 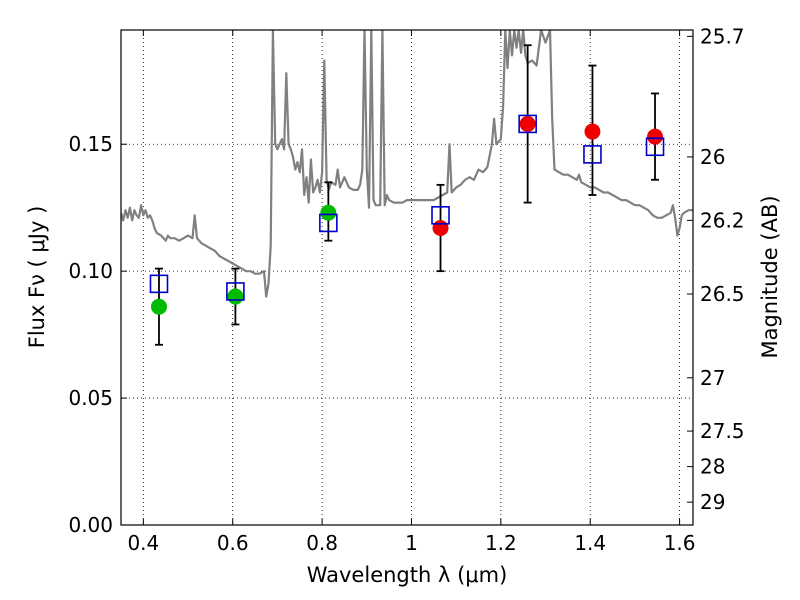 I want to click on right-y-axis-label: Magnitude (AB), so click(x=770, y=276).